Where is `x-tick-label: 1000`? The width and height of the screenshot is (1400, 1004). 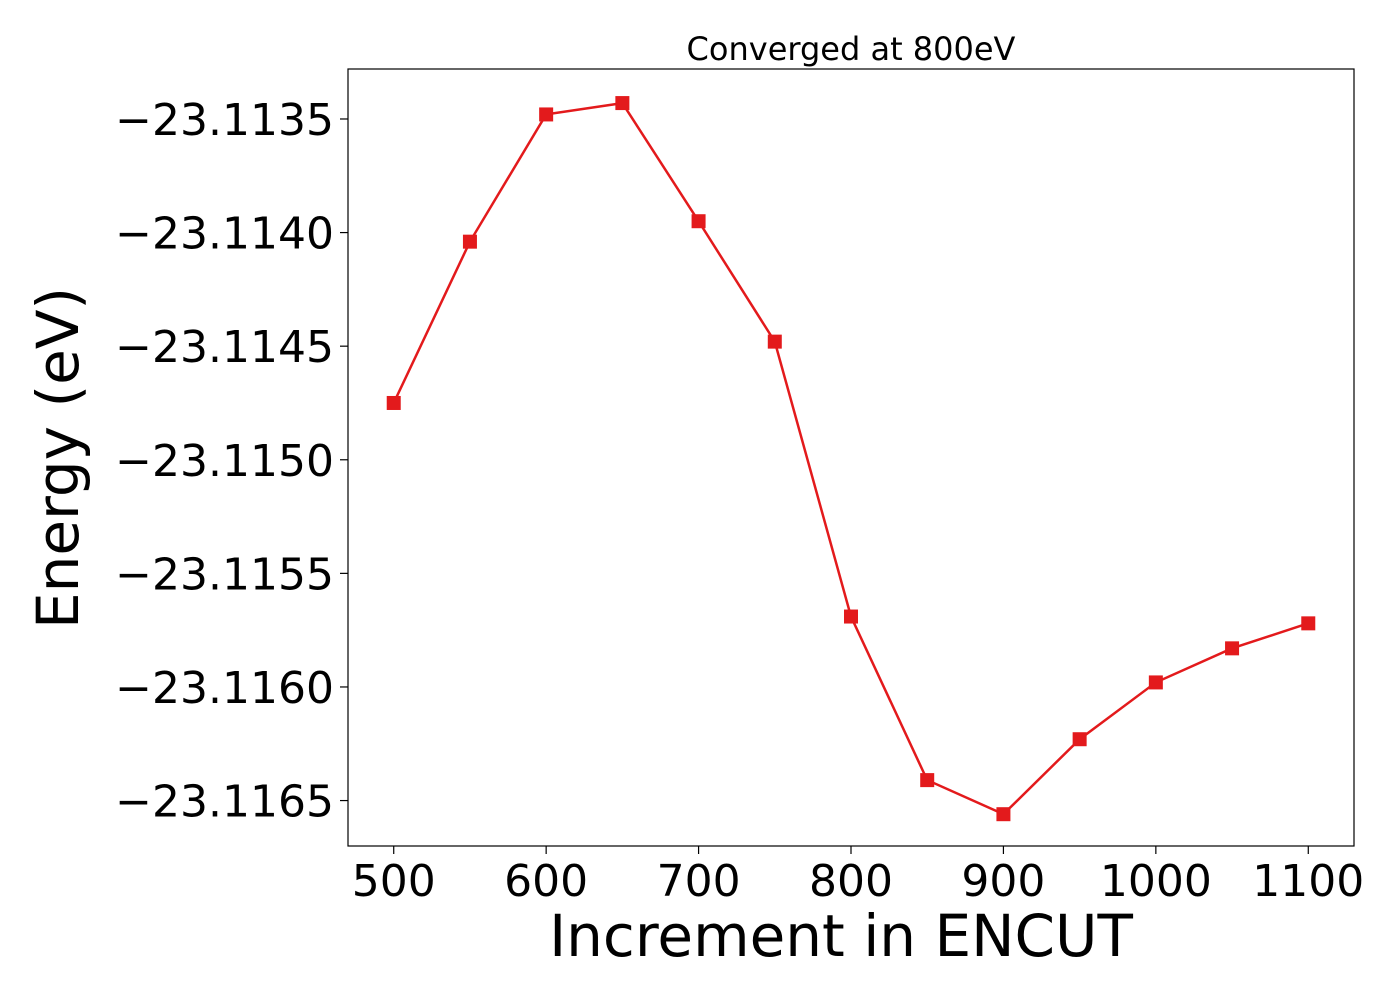
x-tick-label: 1000 is located at coordinates (1156, 881).